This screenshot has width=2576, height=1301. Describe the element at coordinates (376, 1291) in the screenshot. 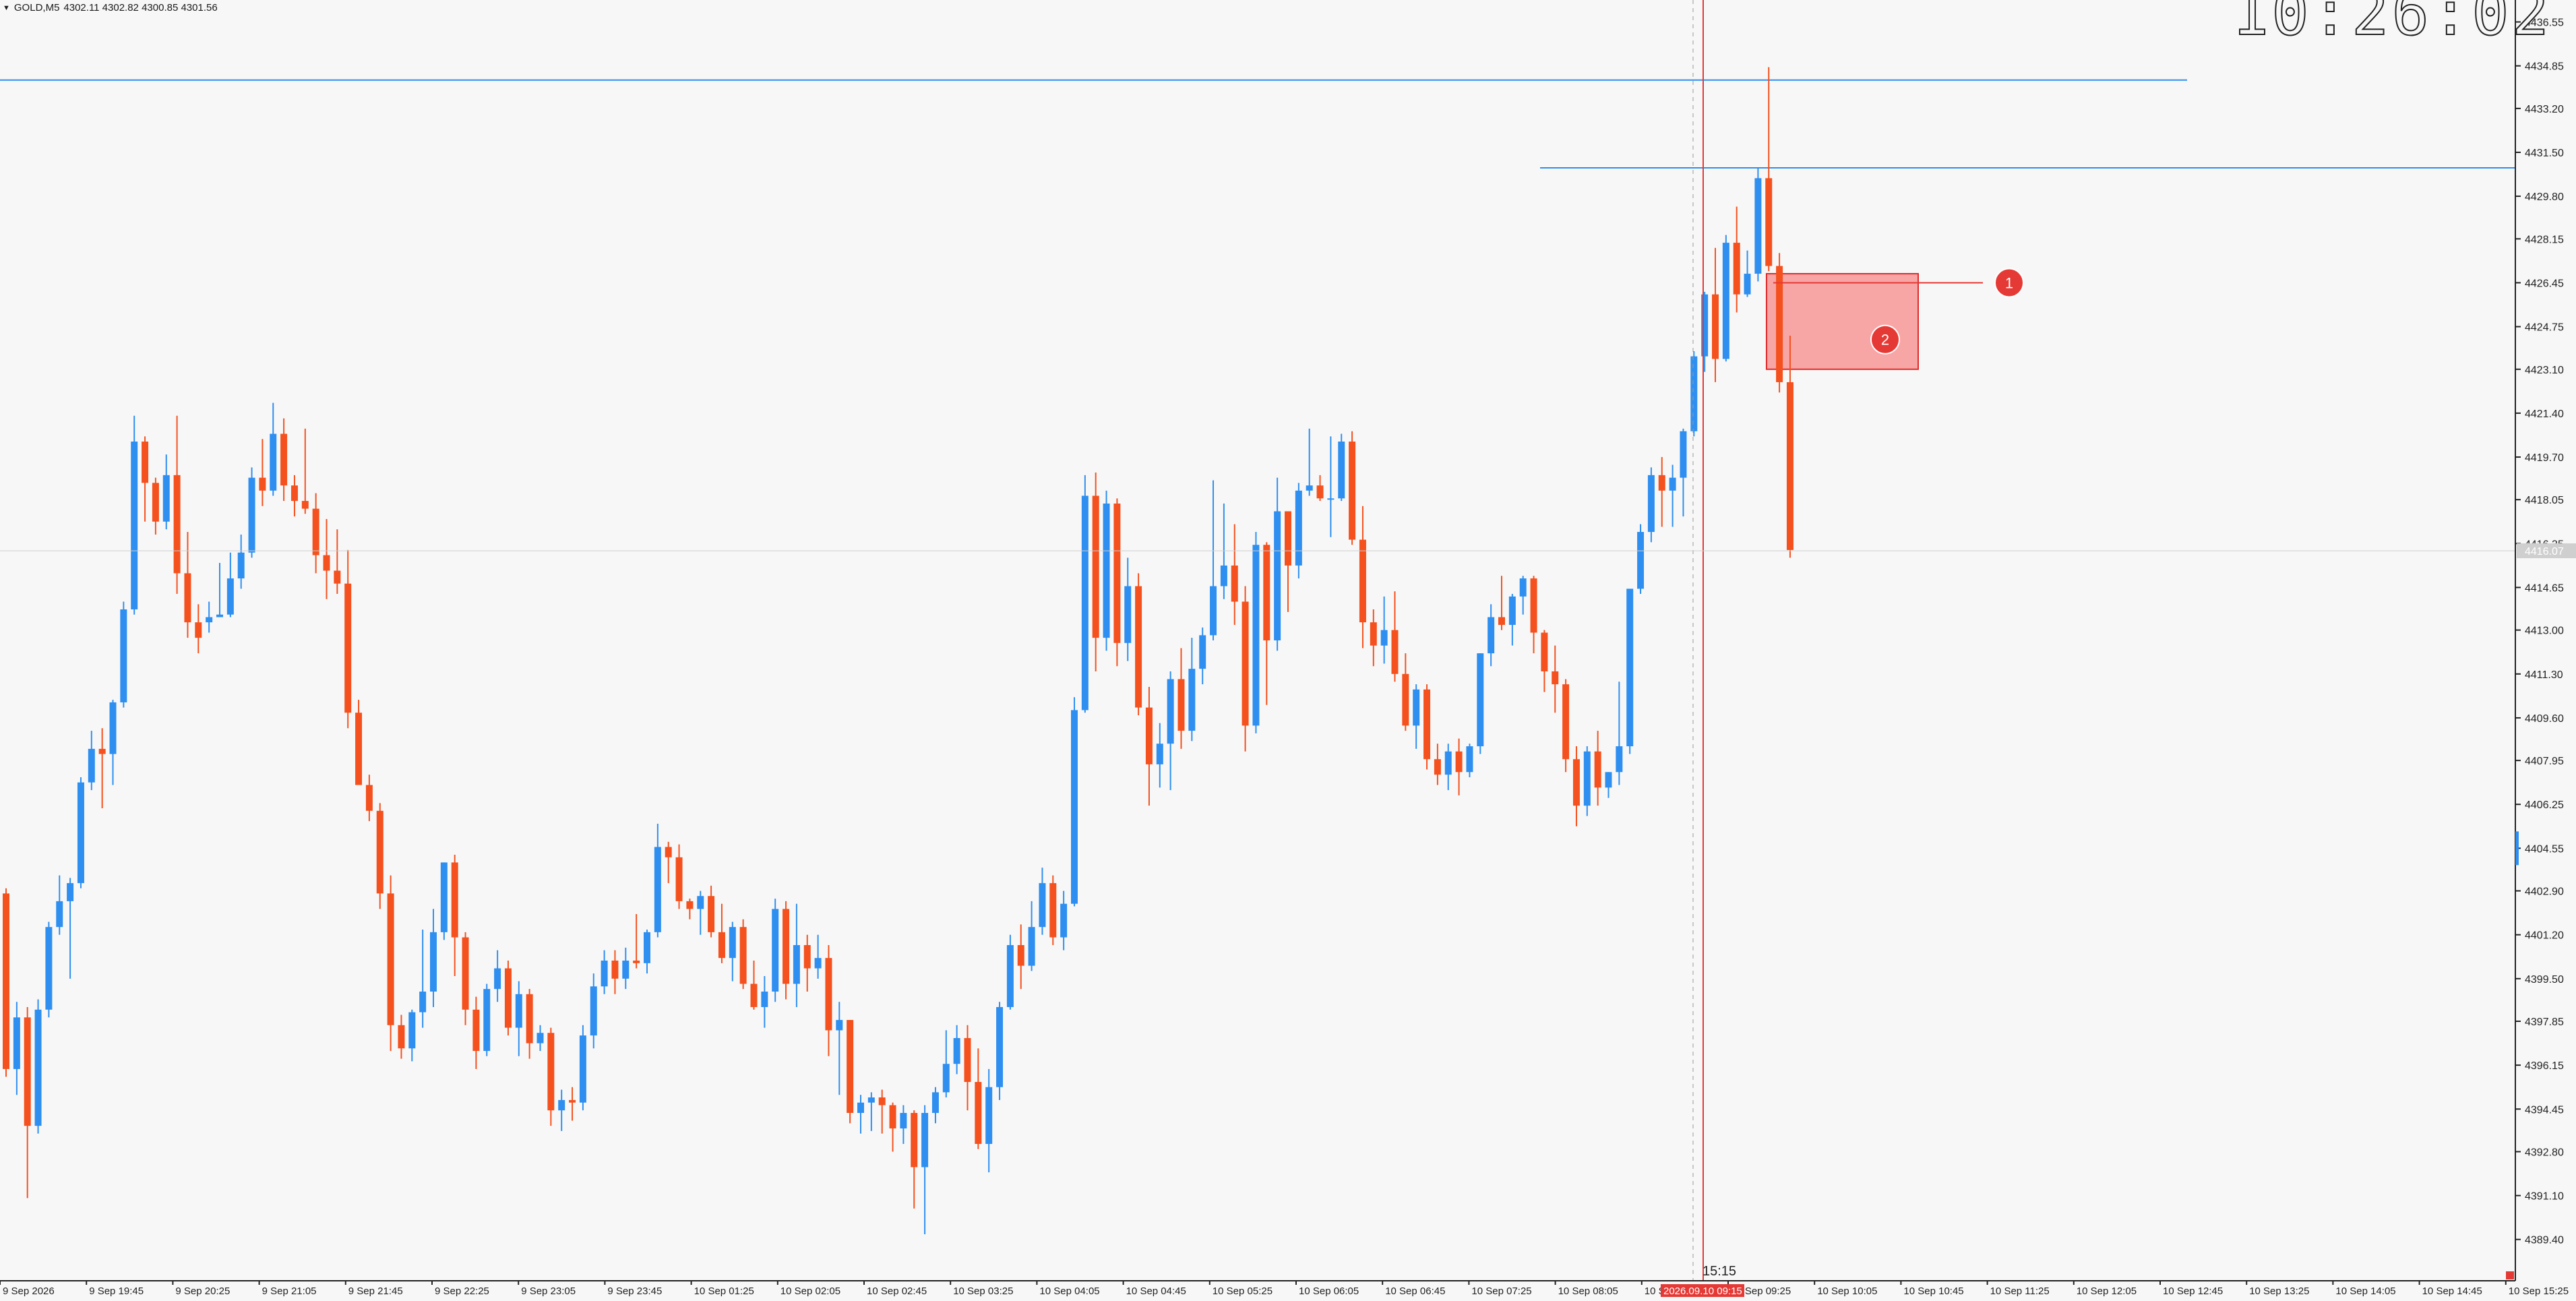

I see `time-tick-label: 9 Sep 21:45` at that location.